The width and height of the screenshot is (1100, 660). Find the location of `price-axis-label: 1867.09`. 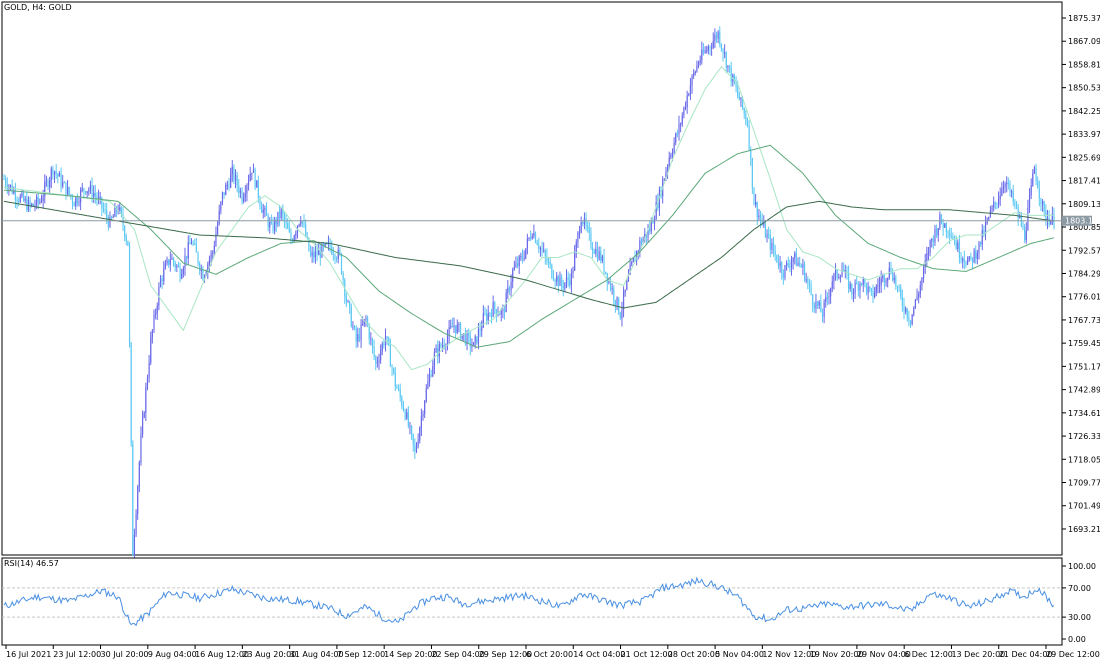

price-axis-label: 1867.09 is located at coordinates (1084, 41).